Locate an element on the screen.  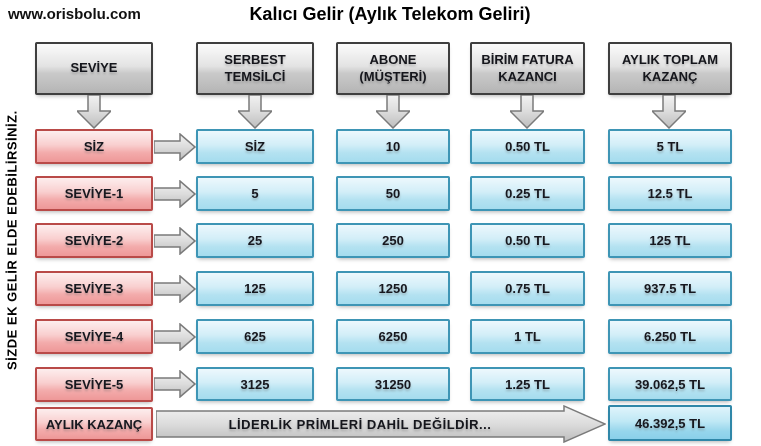
cell-value: 12.5 TL is located at coordinates (670, 193).